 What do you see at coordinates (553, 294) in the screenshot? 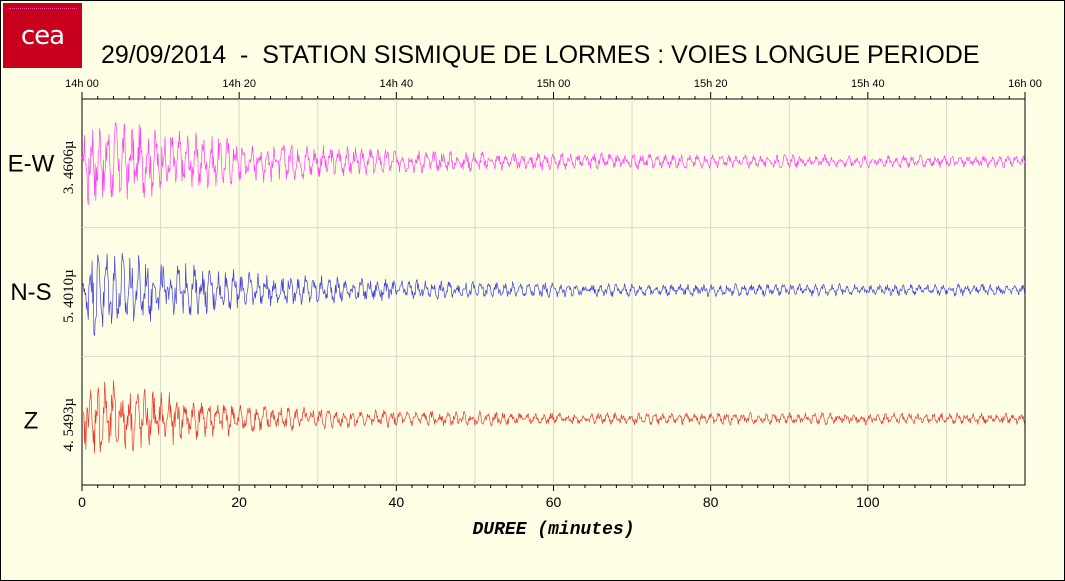
I see `series-line-n-s` at bounding box center [553, 294].